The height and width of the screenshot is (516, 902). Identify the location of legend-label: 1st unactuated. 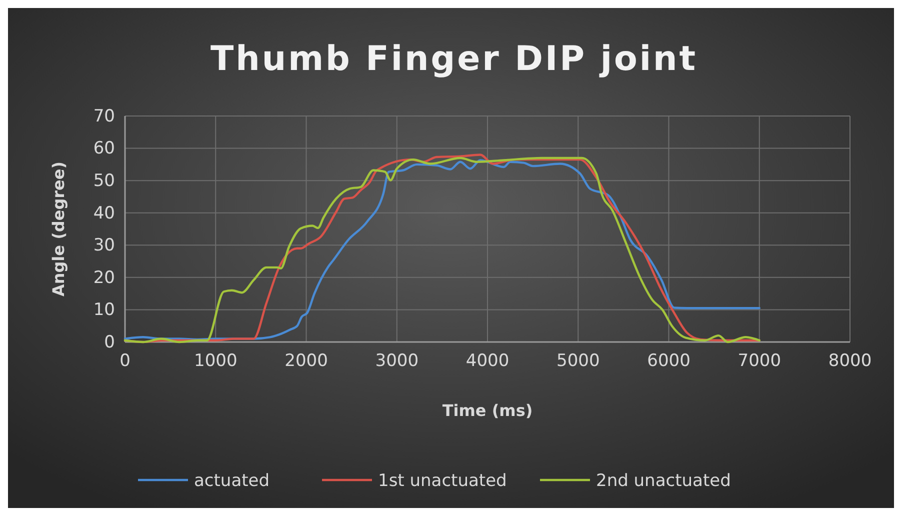
(442, 481).